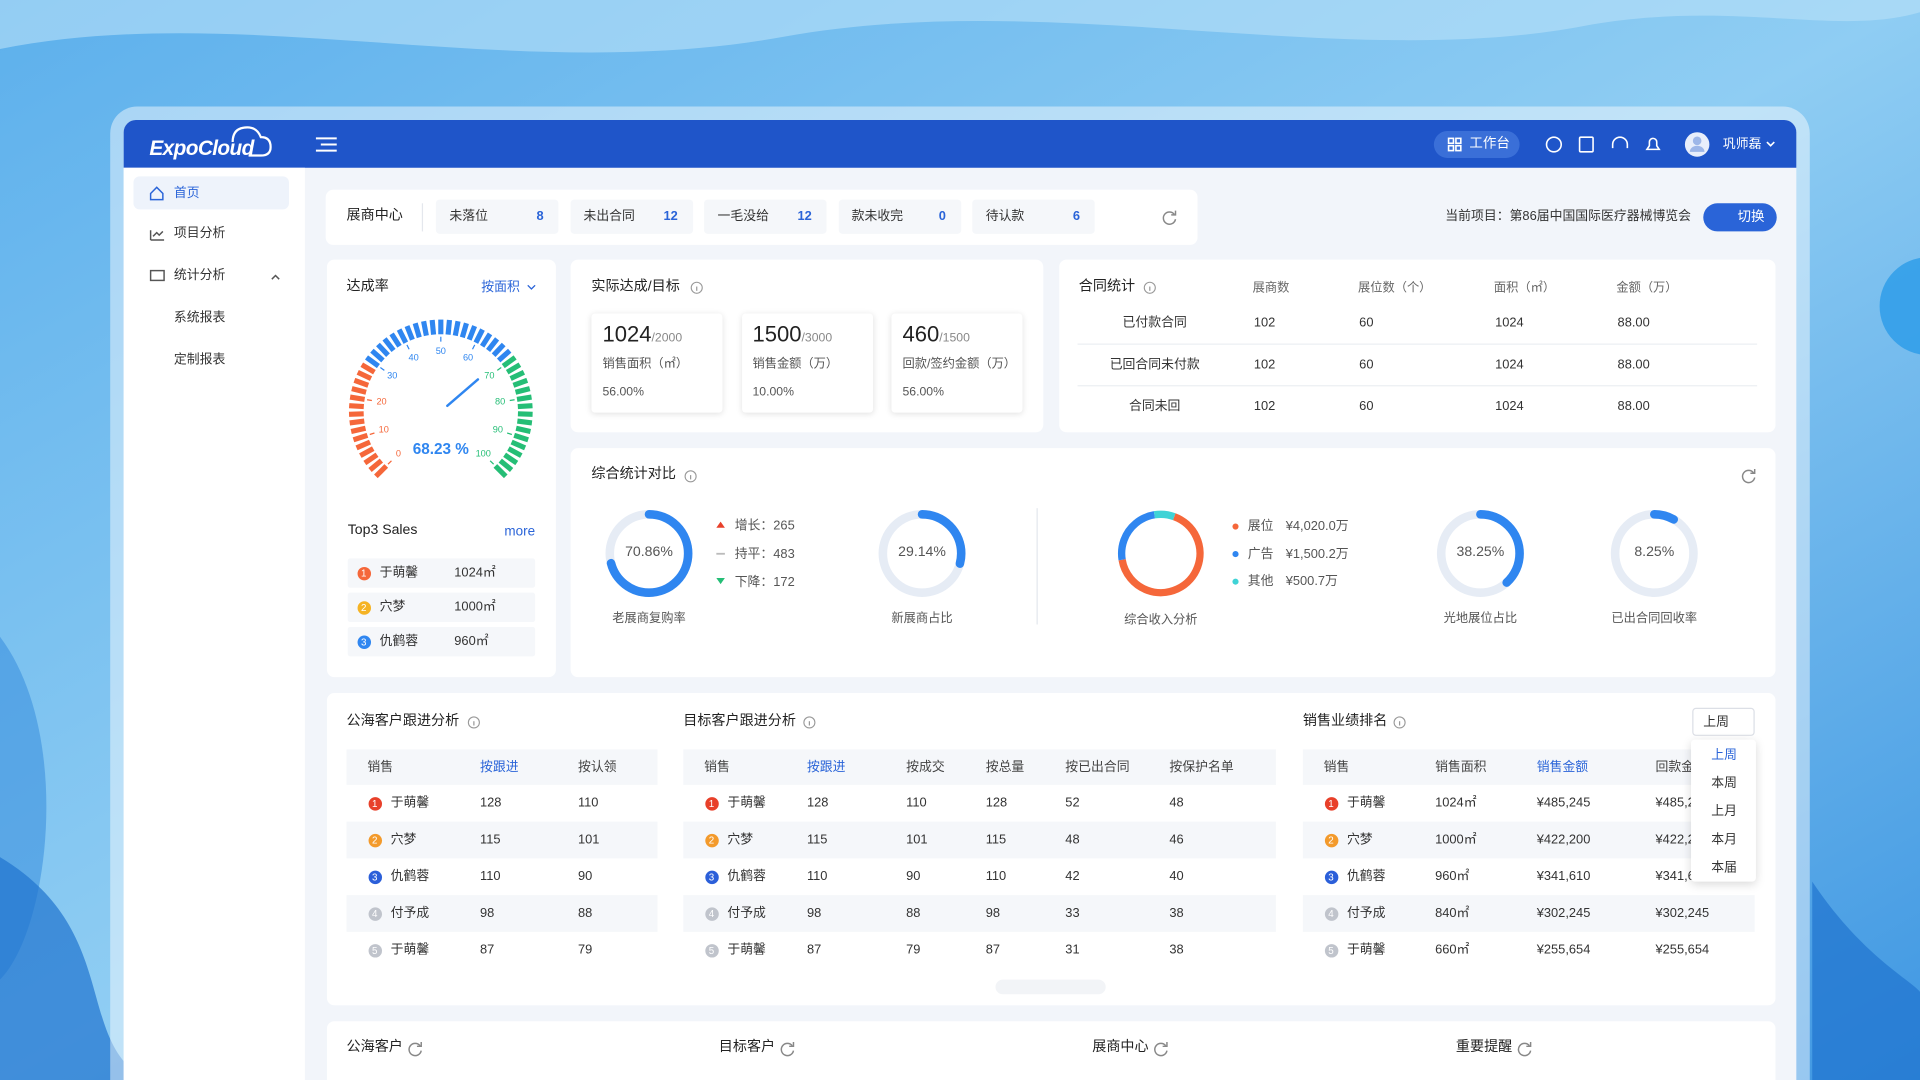  Describe the element at coordinates (1072, 913) in the screenshot. I see `cell: 33` at that location.